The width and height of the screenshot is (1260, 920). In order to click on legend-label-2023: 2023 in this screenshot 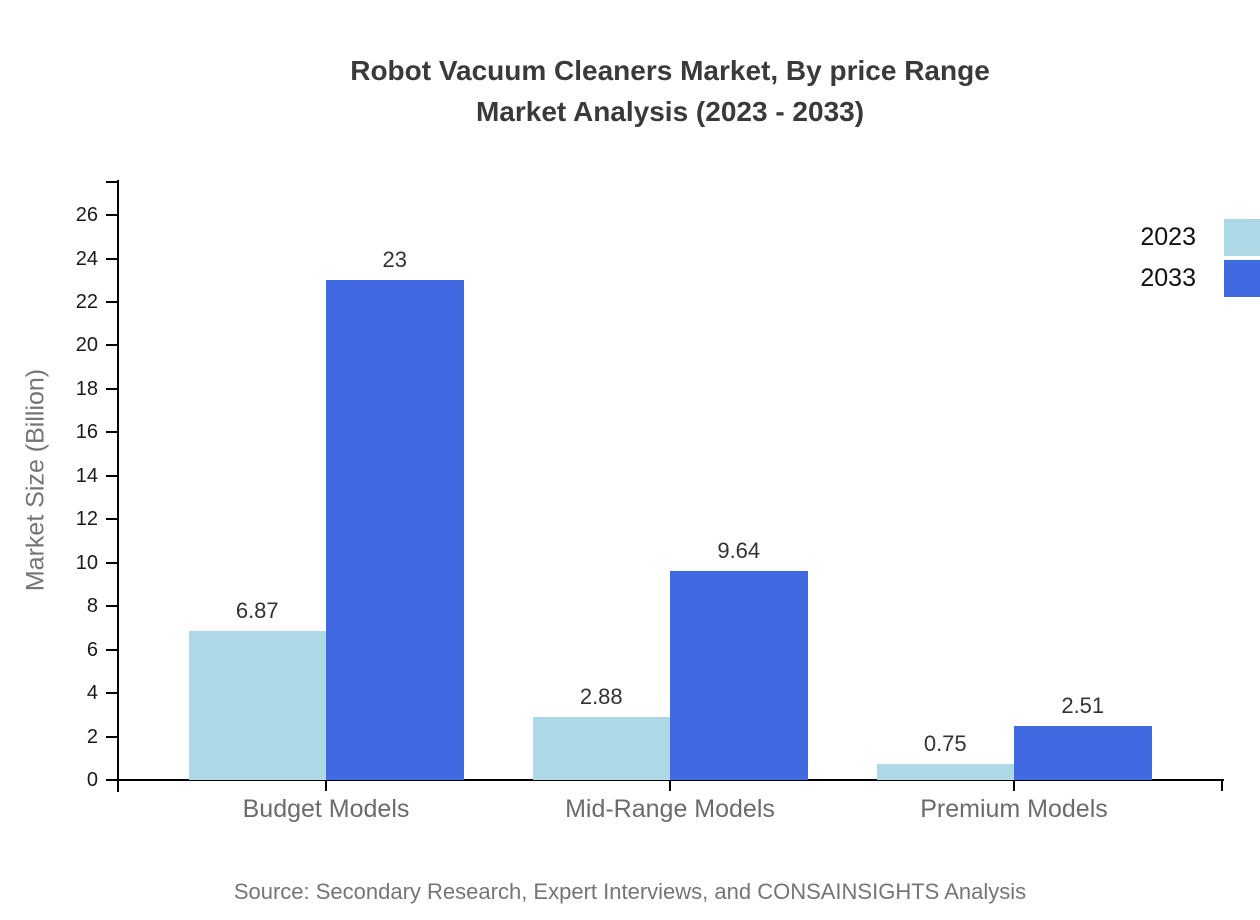, I will do `click(1168, 237)`.